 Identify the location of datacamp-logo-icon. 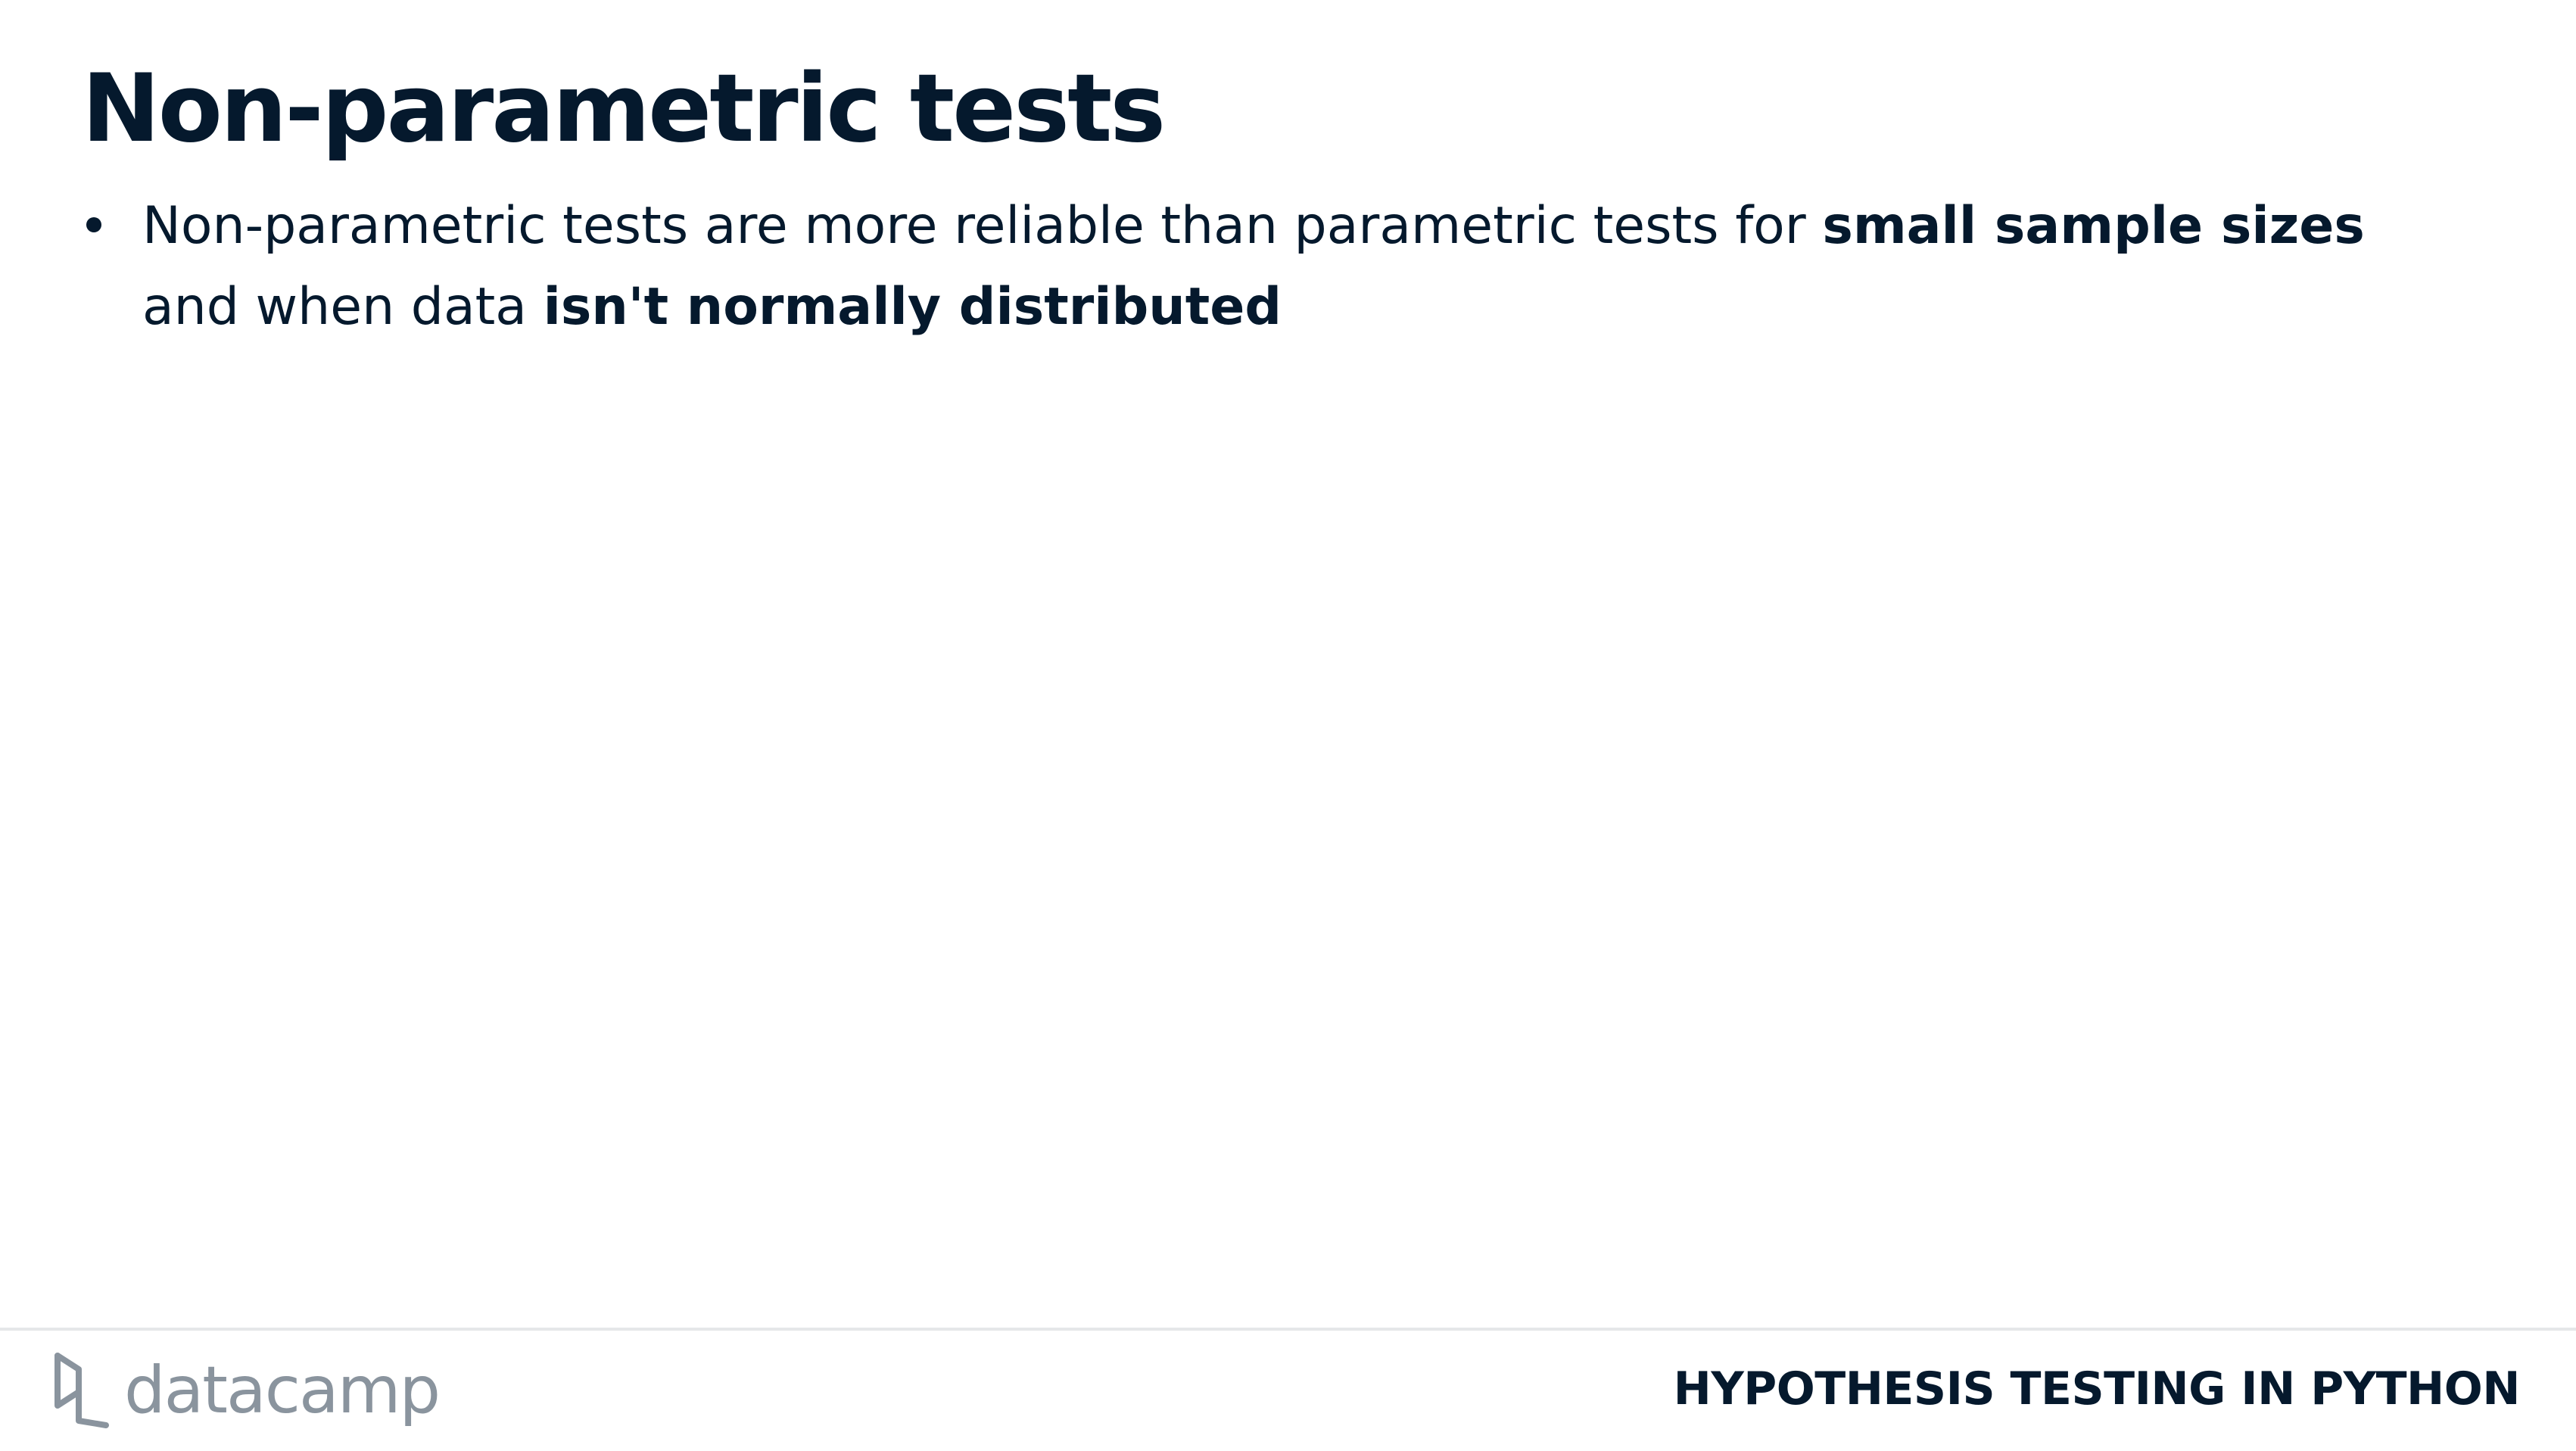
(82, 1390).